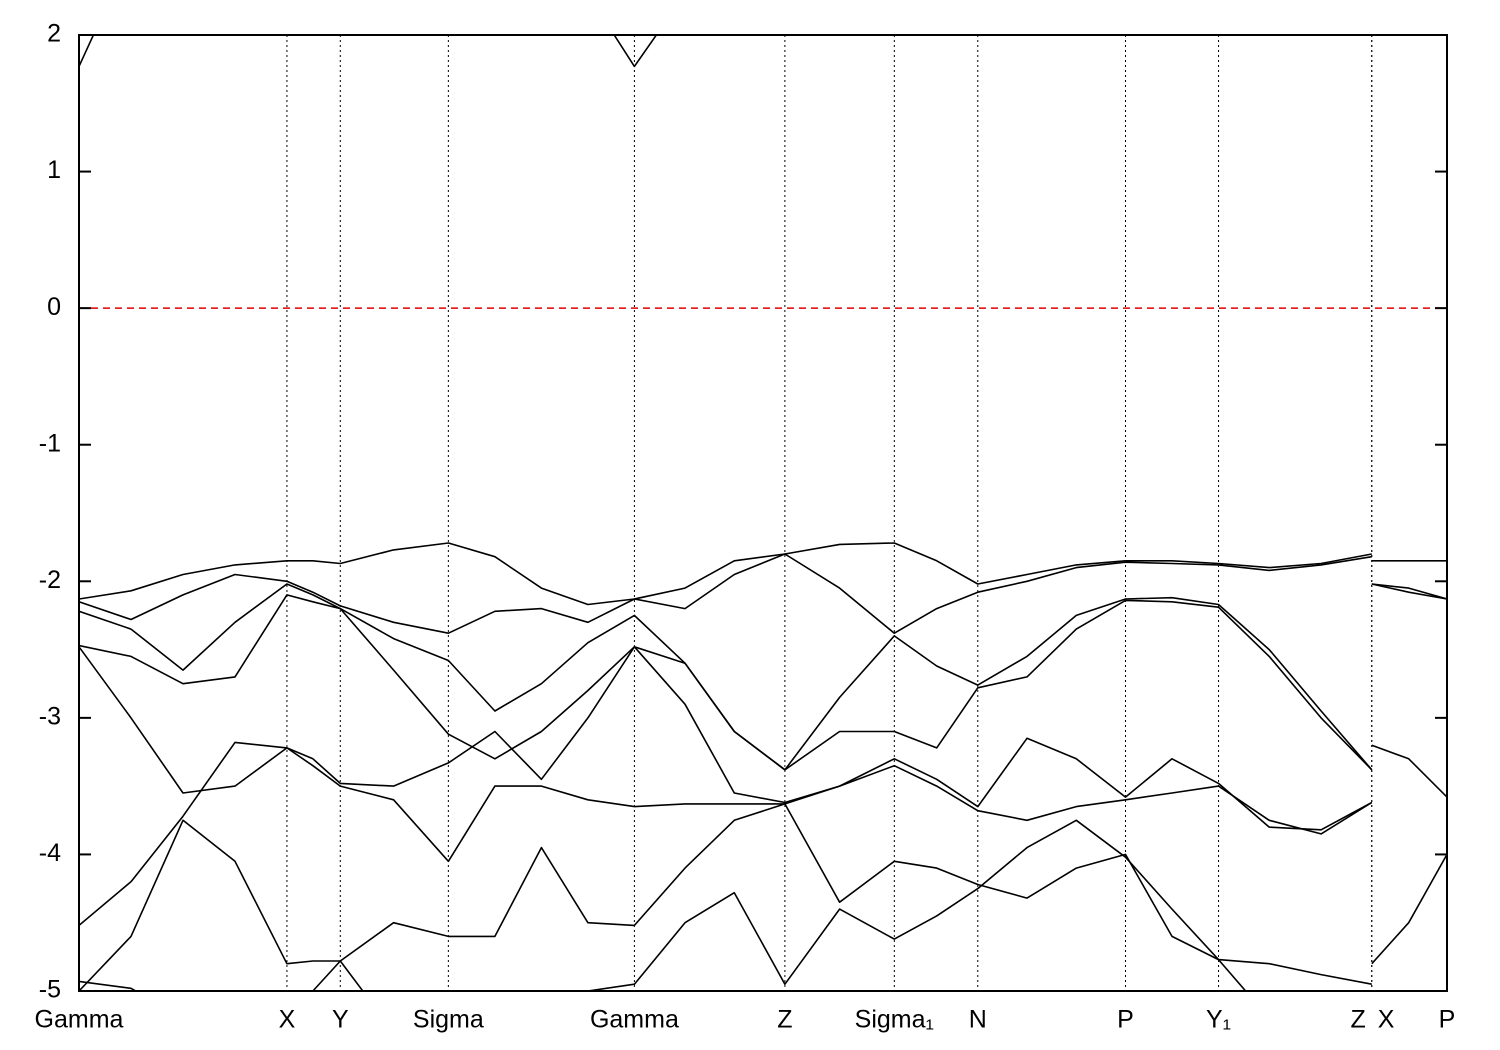 The width and height of the screenshot is (1500, 1050). What do you see at coordinates (340, 1020) in the screenshot?
I see `x-tick-label: Y` at bounding box center [340, 1020].